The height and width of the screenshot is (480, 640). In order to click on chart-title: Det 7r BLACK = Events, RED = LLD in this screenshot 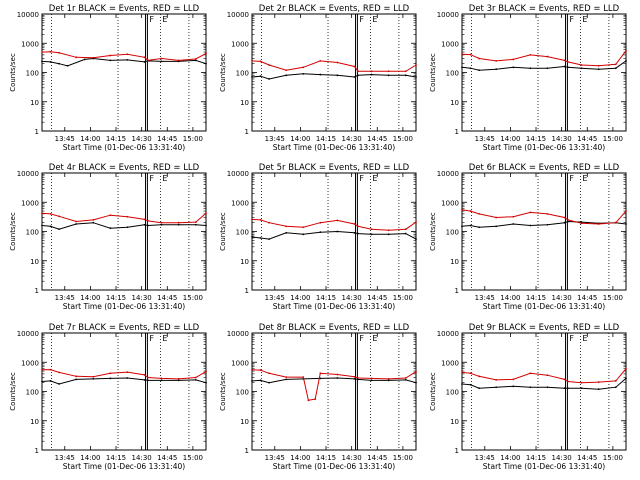, I will do `click(124, 328)`.